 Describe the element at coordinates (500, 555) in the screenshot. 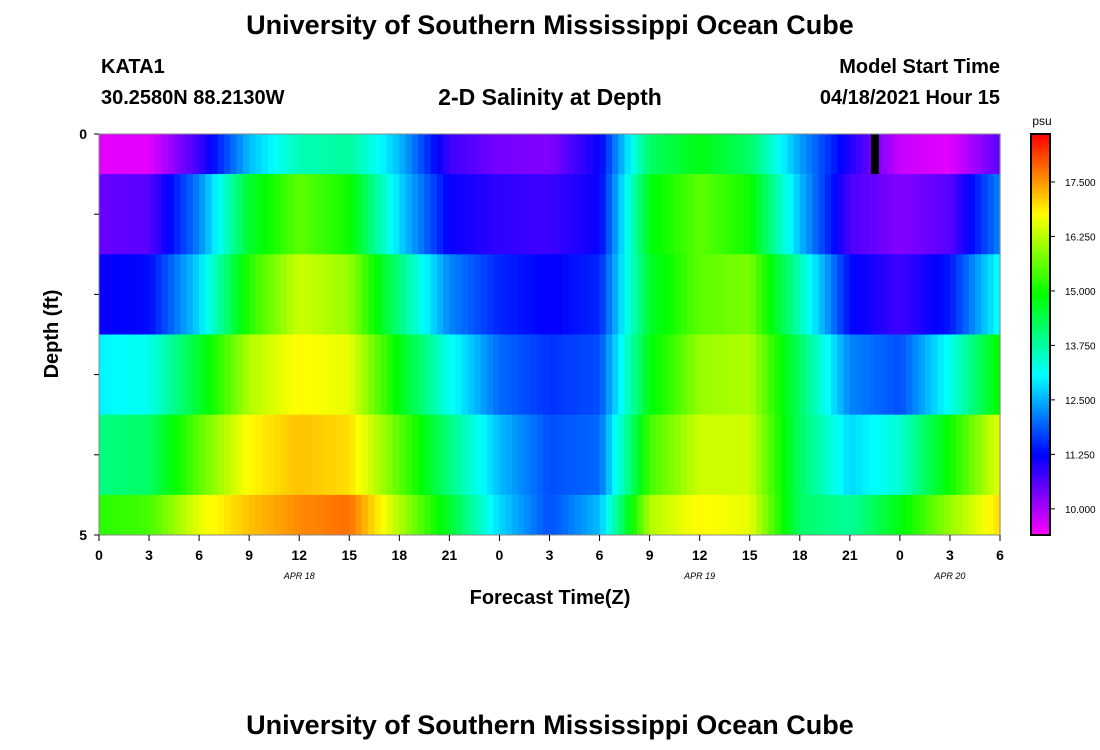

I see `x-tick-label: 0` at that location.